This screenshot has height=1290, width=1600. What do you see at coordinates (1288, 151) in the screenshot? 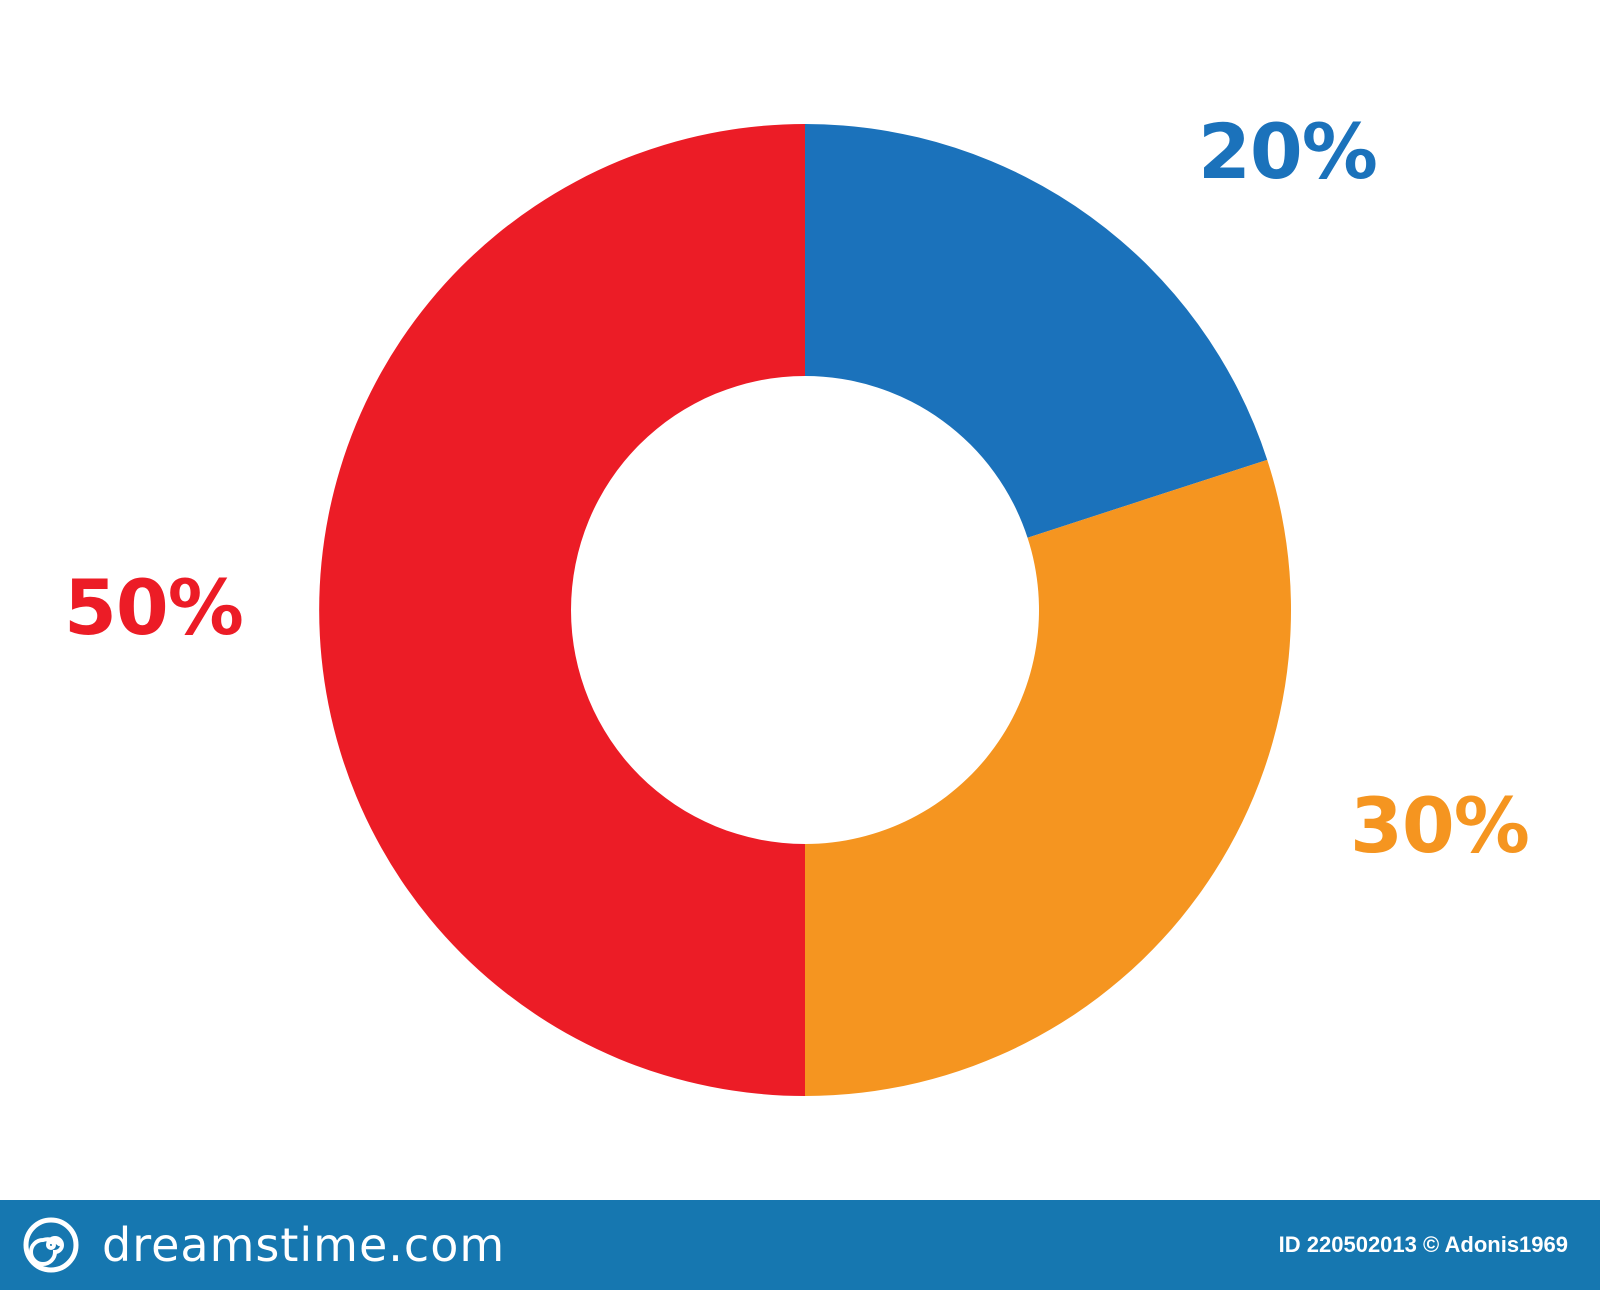
I see `data-label-20: 20%` at bounding box center [1288, 151].